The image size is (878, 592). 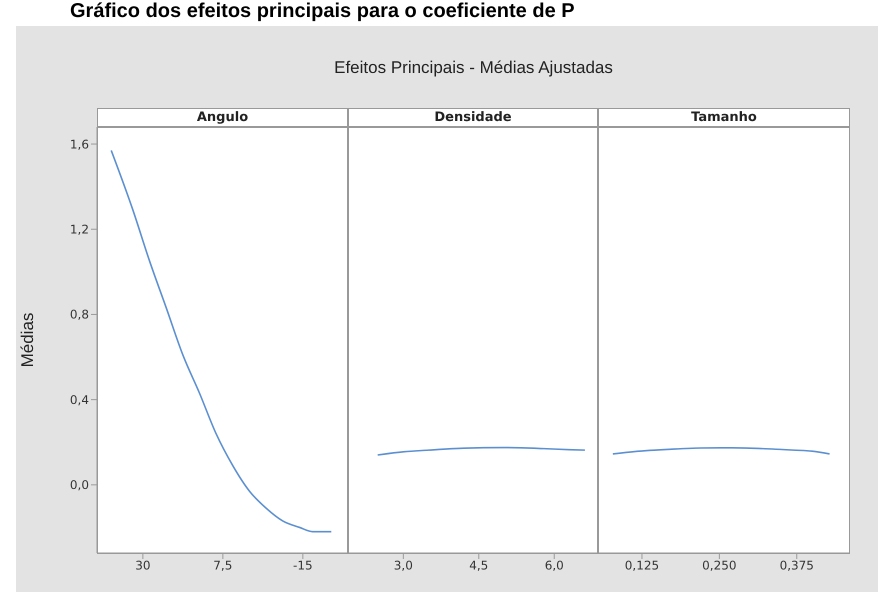 What do you see at coordinates (28, 341) in the screenshot?
I see `y-axis-title: Médias` at bounding box center [28, 341].